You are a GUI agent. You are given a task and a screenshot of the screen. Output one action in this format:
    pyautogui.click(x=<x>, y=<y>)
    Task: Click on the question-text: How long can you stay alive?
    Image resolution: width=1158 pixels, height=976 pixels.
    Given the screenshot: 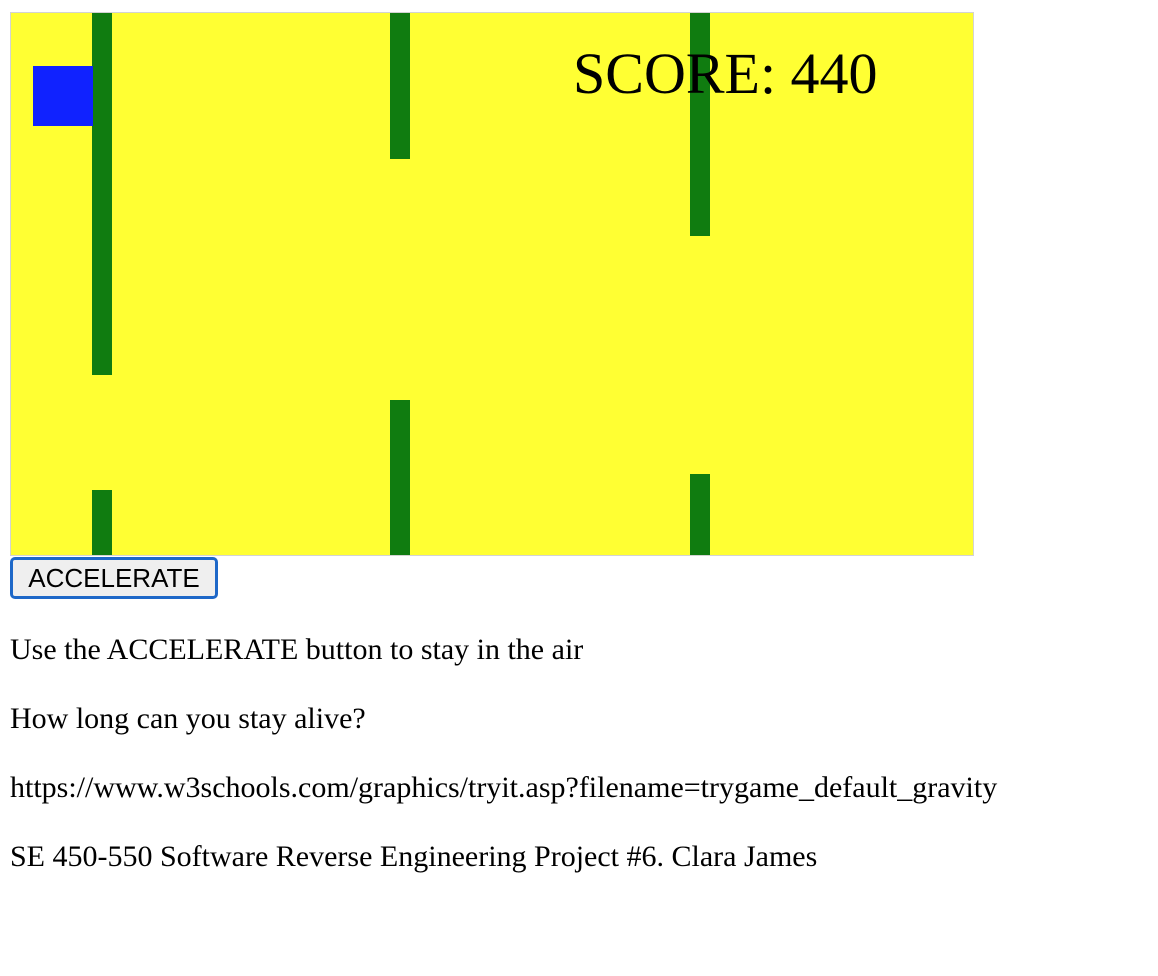 What is the action you would take?
    pyautogui.click(x=188, y=718)
    